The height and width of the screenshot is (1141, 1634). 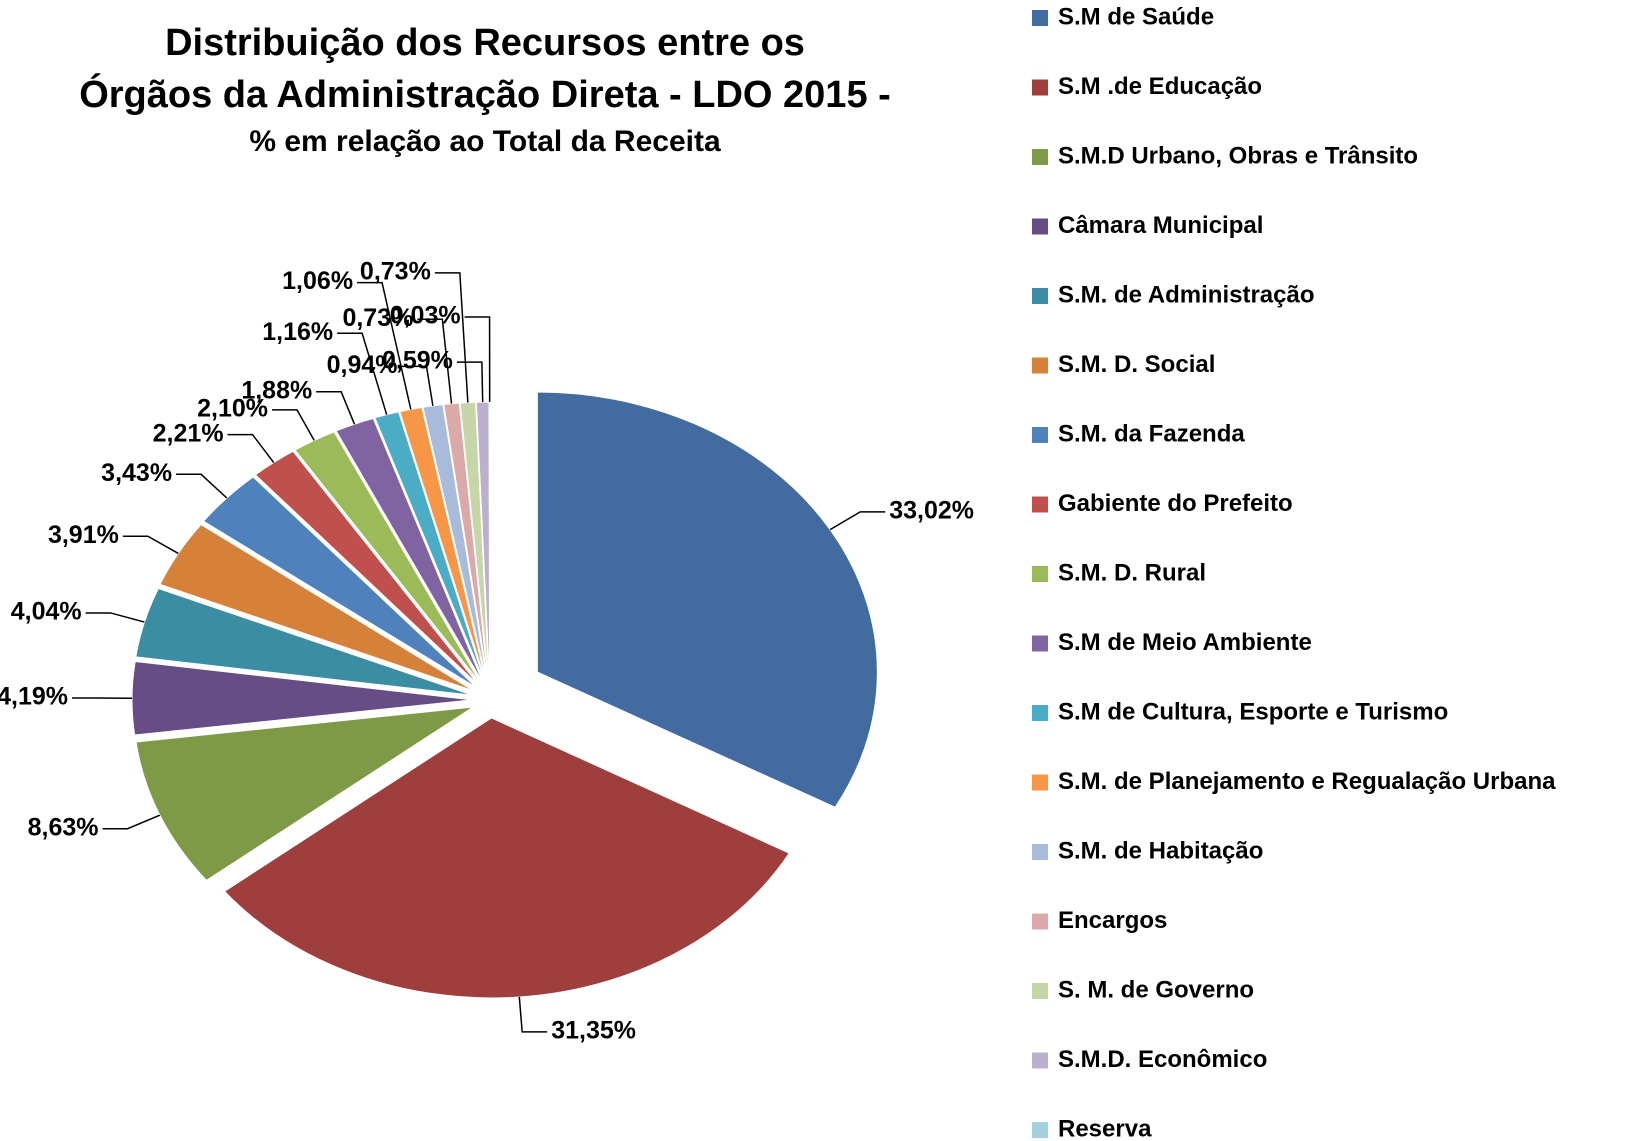 What do you see at coordinates (485, 43) in the screenshot?
I see `chart-title: Distribuição dos Recursos entre os` at bounding box center [485, 43].